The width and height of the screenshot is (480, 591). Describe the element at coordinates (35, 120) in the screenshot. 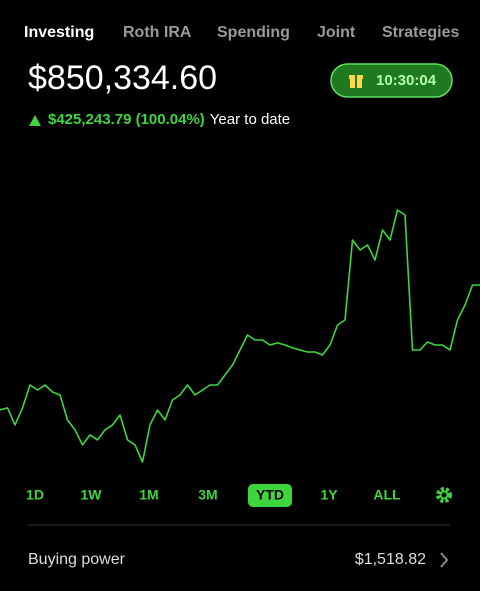

I see `up-arrow` at that location.